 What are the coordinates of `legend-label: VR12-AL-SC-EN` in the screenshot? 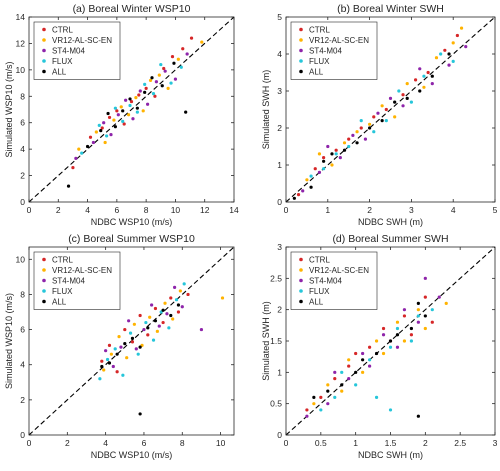 It's located at (339, 40).